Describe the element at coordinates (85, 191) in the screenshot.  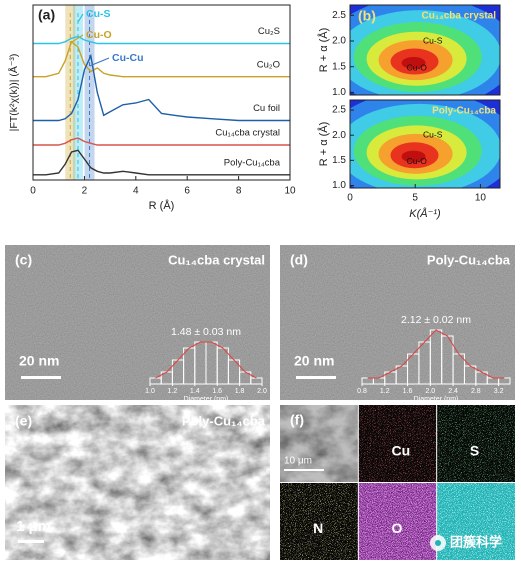
I see `x-tick-label: 2` at that location.